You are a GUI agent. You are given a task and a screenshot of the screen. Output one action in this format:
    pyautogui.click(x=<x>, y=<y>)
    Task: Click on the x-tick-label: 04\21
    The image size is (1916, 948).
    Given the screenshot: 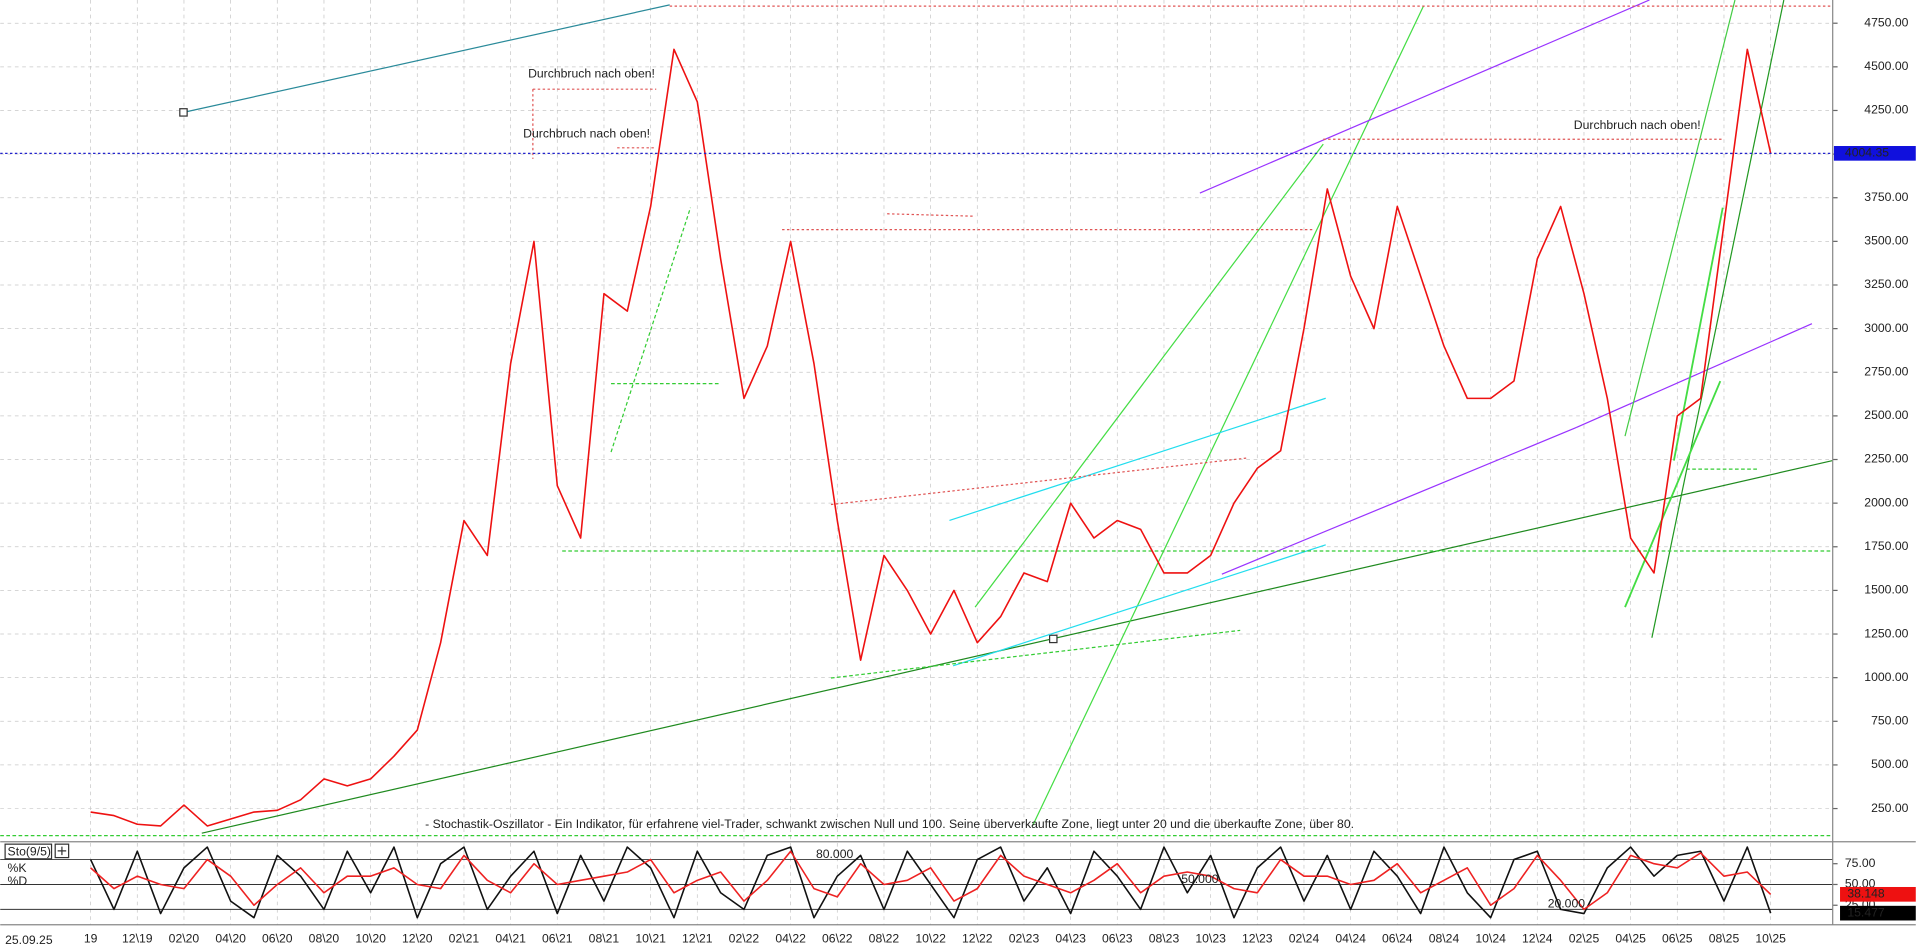 What is the action you would take?
    pyautogui.click(x=510, y=939)
    